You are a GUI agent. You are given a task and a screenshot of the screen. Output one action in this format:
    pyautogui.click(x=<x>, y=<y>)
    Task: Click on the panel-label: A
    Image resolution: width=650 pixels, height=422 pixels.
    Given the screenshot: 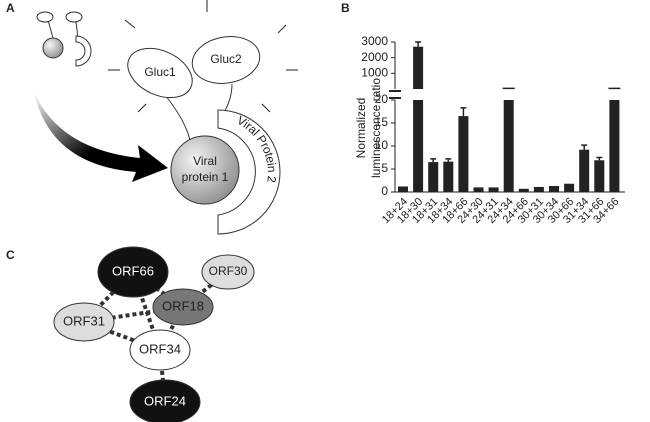 What is the action you would take?
    pyautogui.click(x=10, y=8)
    